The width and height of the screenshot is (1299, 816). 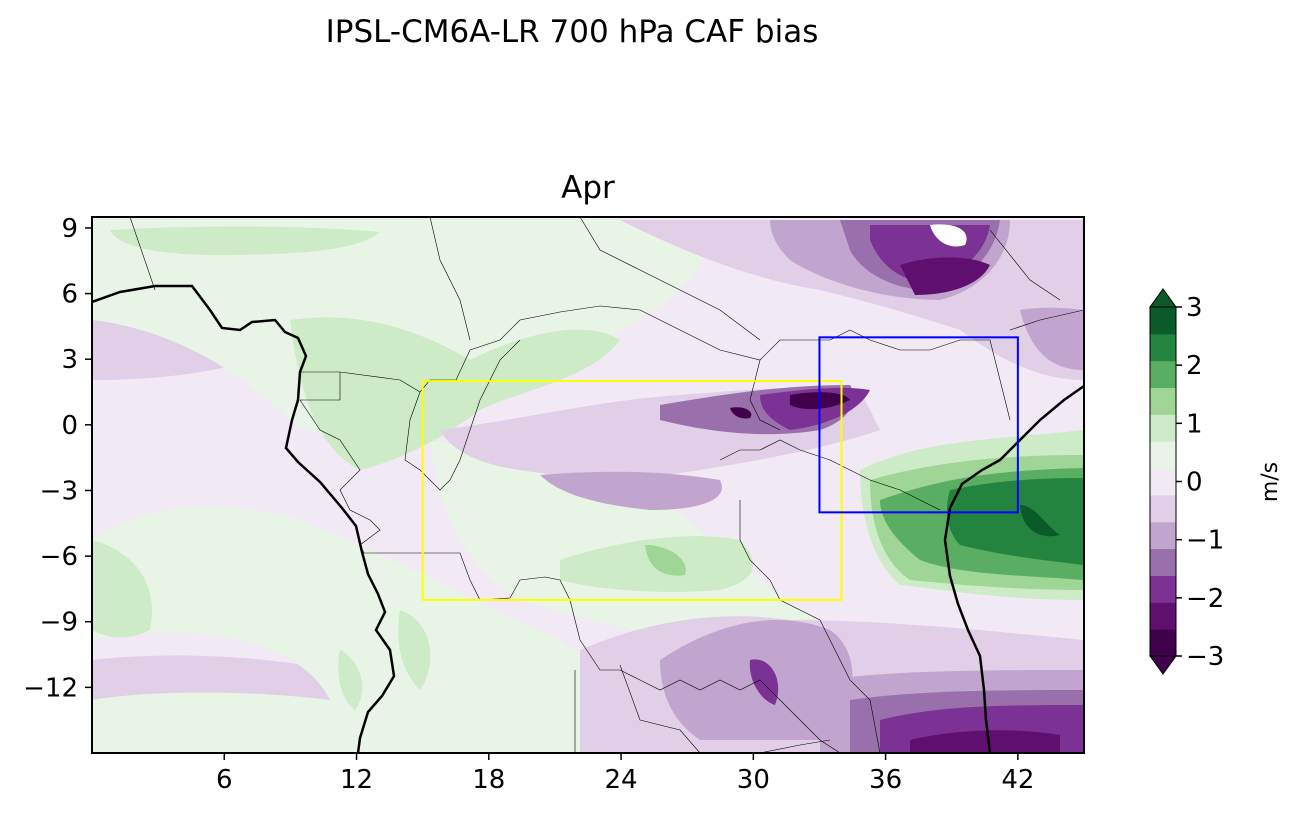 What do you see at coordinates (1205, 657) in the screenshot?
I see `colorbar-tick-label: −3` at bounding box center [1205, 657].